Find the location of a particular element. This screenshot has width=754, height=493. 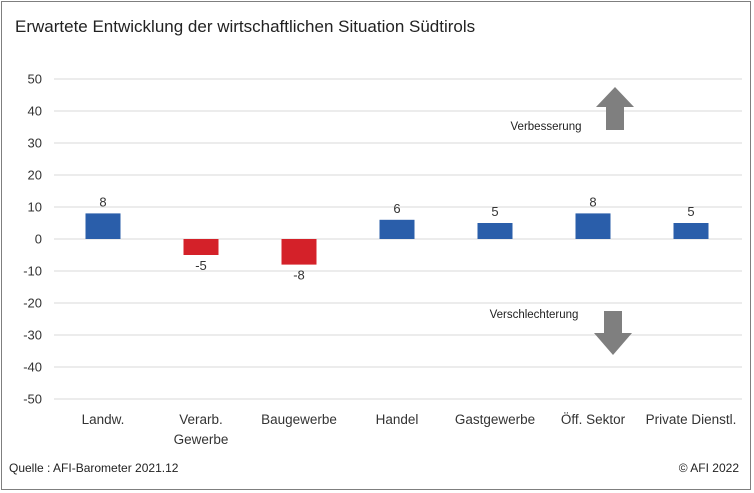

x-category-label: Gastgewerbe is located at coordinates (495, 419).